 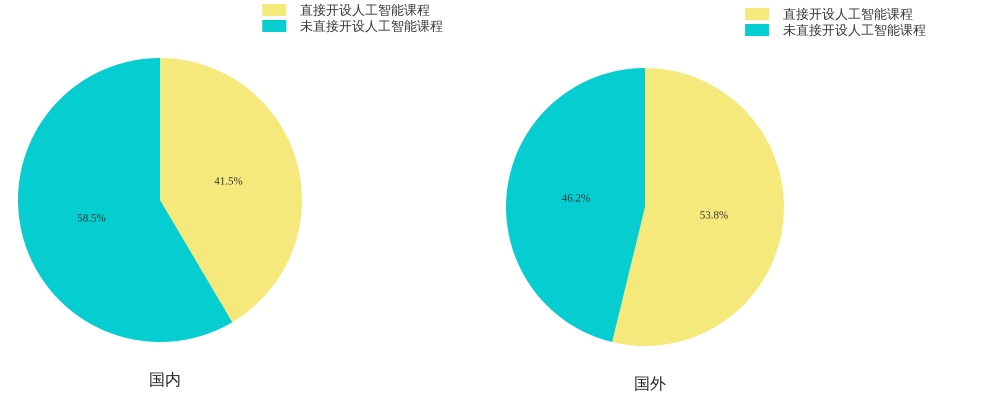 I want to click on data-label: 58.5%, so click(x=91, y=218).